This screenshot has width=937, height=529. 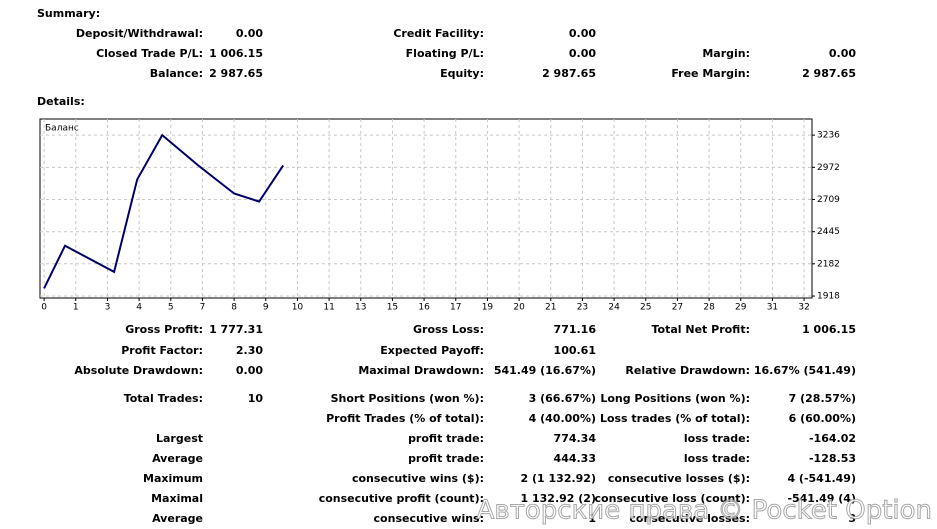 I want to click on field-value: 6 (60.00%), so click(x=822, y=418).